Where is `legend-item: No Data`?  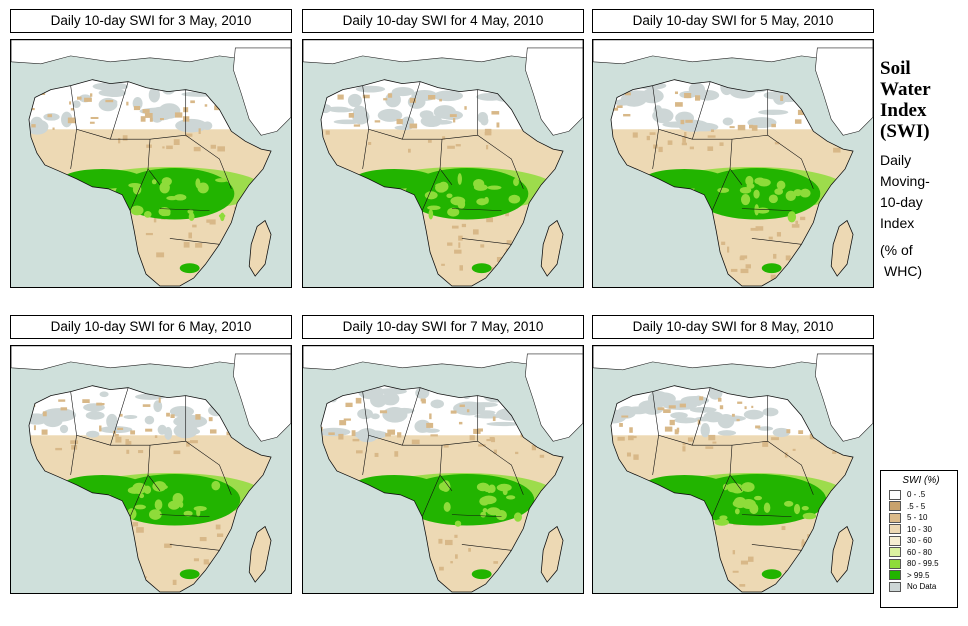 legend-item: No Data is located at coordinates (921, 587).